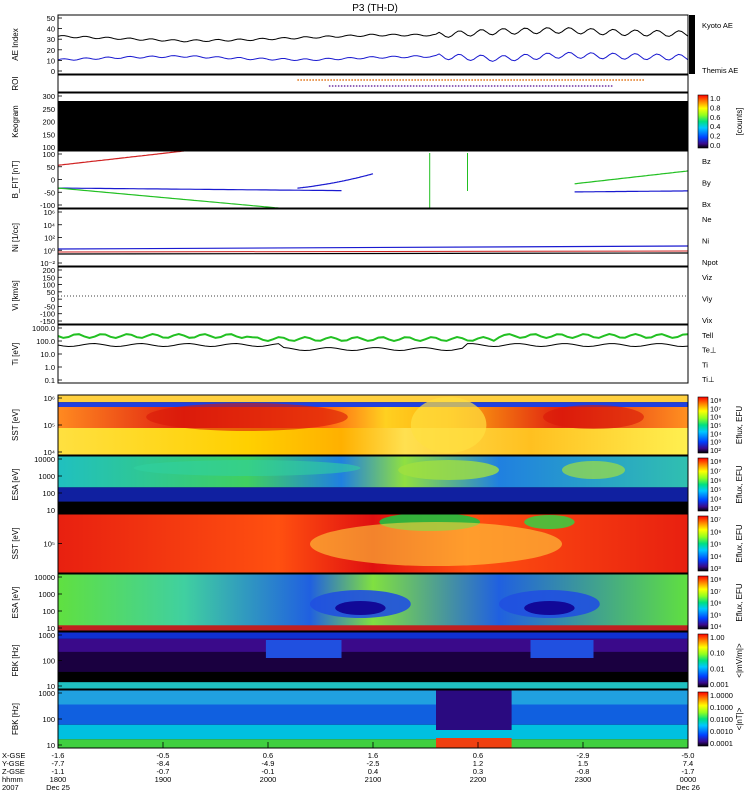  Describe the element at coordinates (50, 367) in the screenshot. I see `ti-ytick: 1.0` at that location.